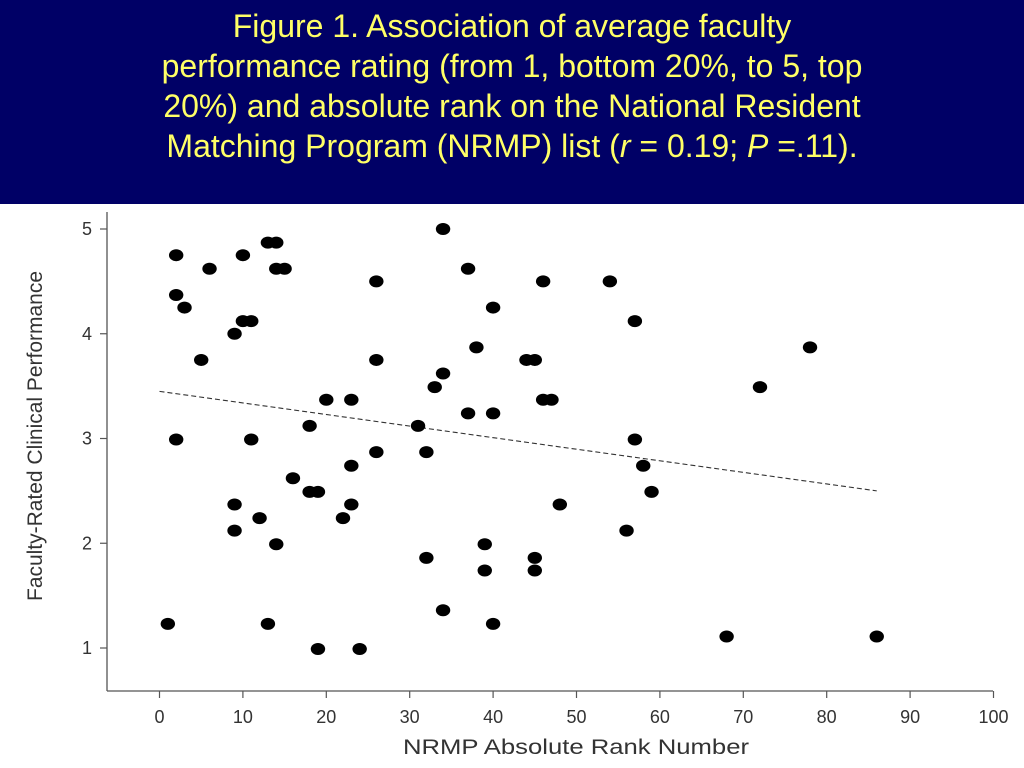 The height and width of the screenshot is (768, 1024). I want to click on x-tick-label: 0, so click(159, 717).